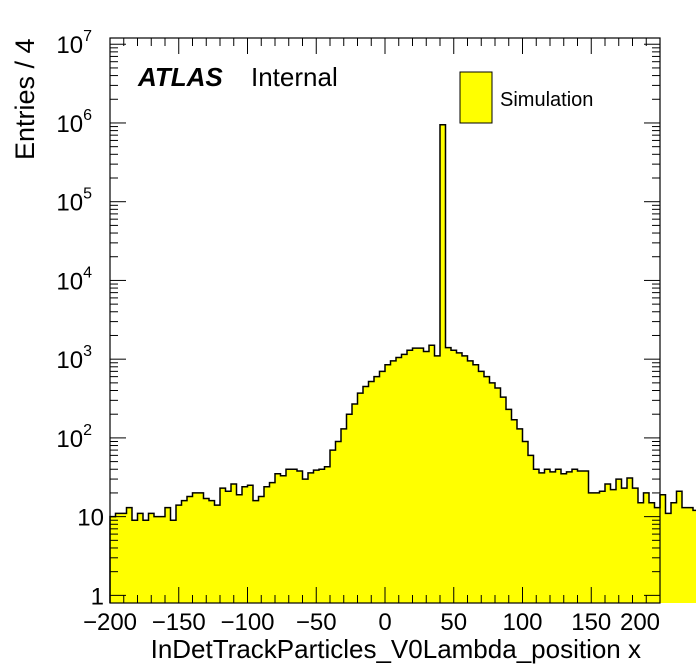 The image size is (696, 672). I want to click on legend-label: Simulation, so click(546, 100).